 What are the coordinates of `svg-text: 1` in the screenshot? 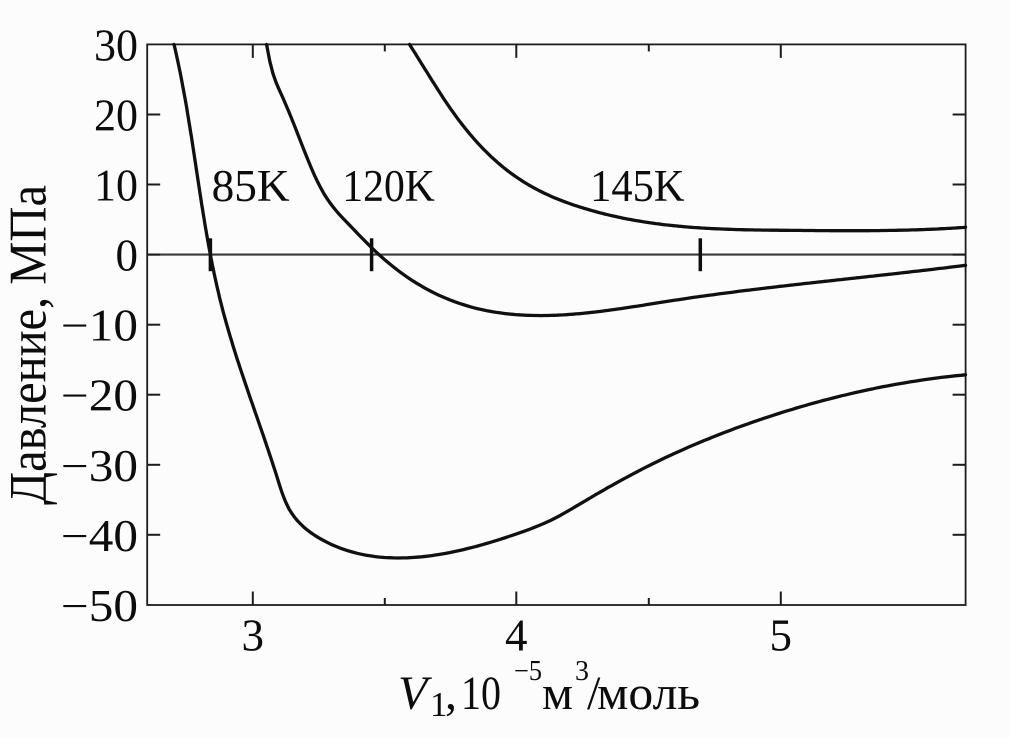 It's located at (439, 704).